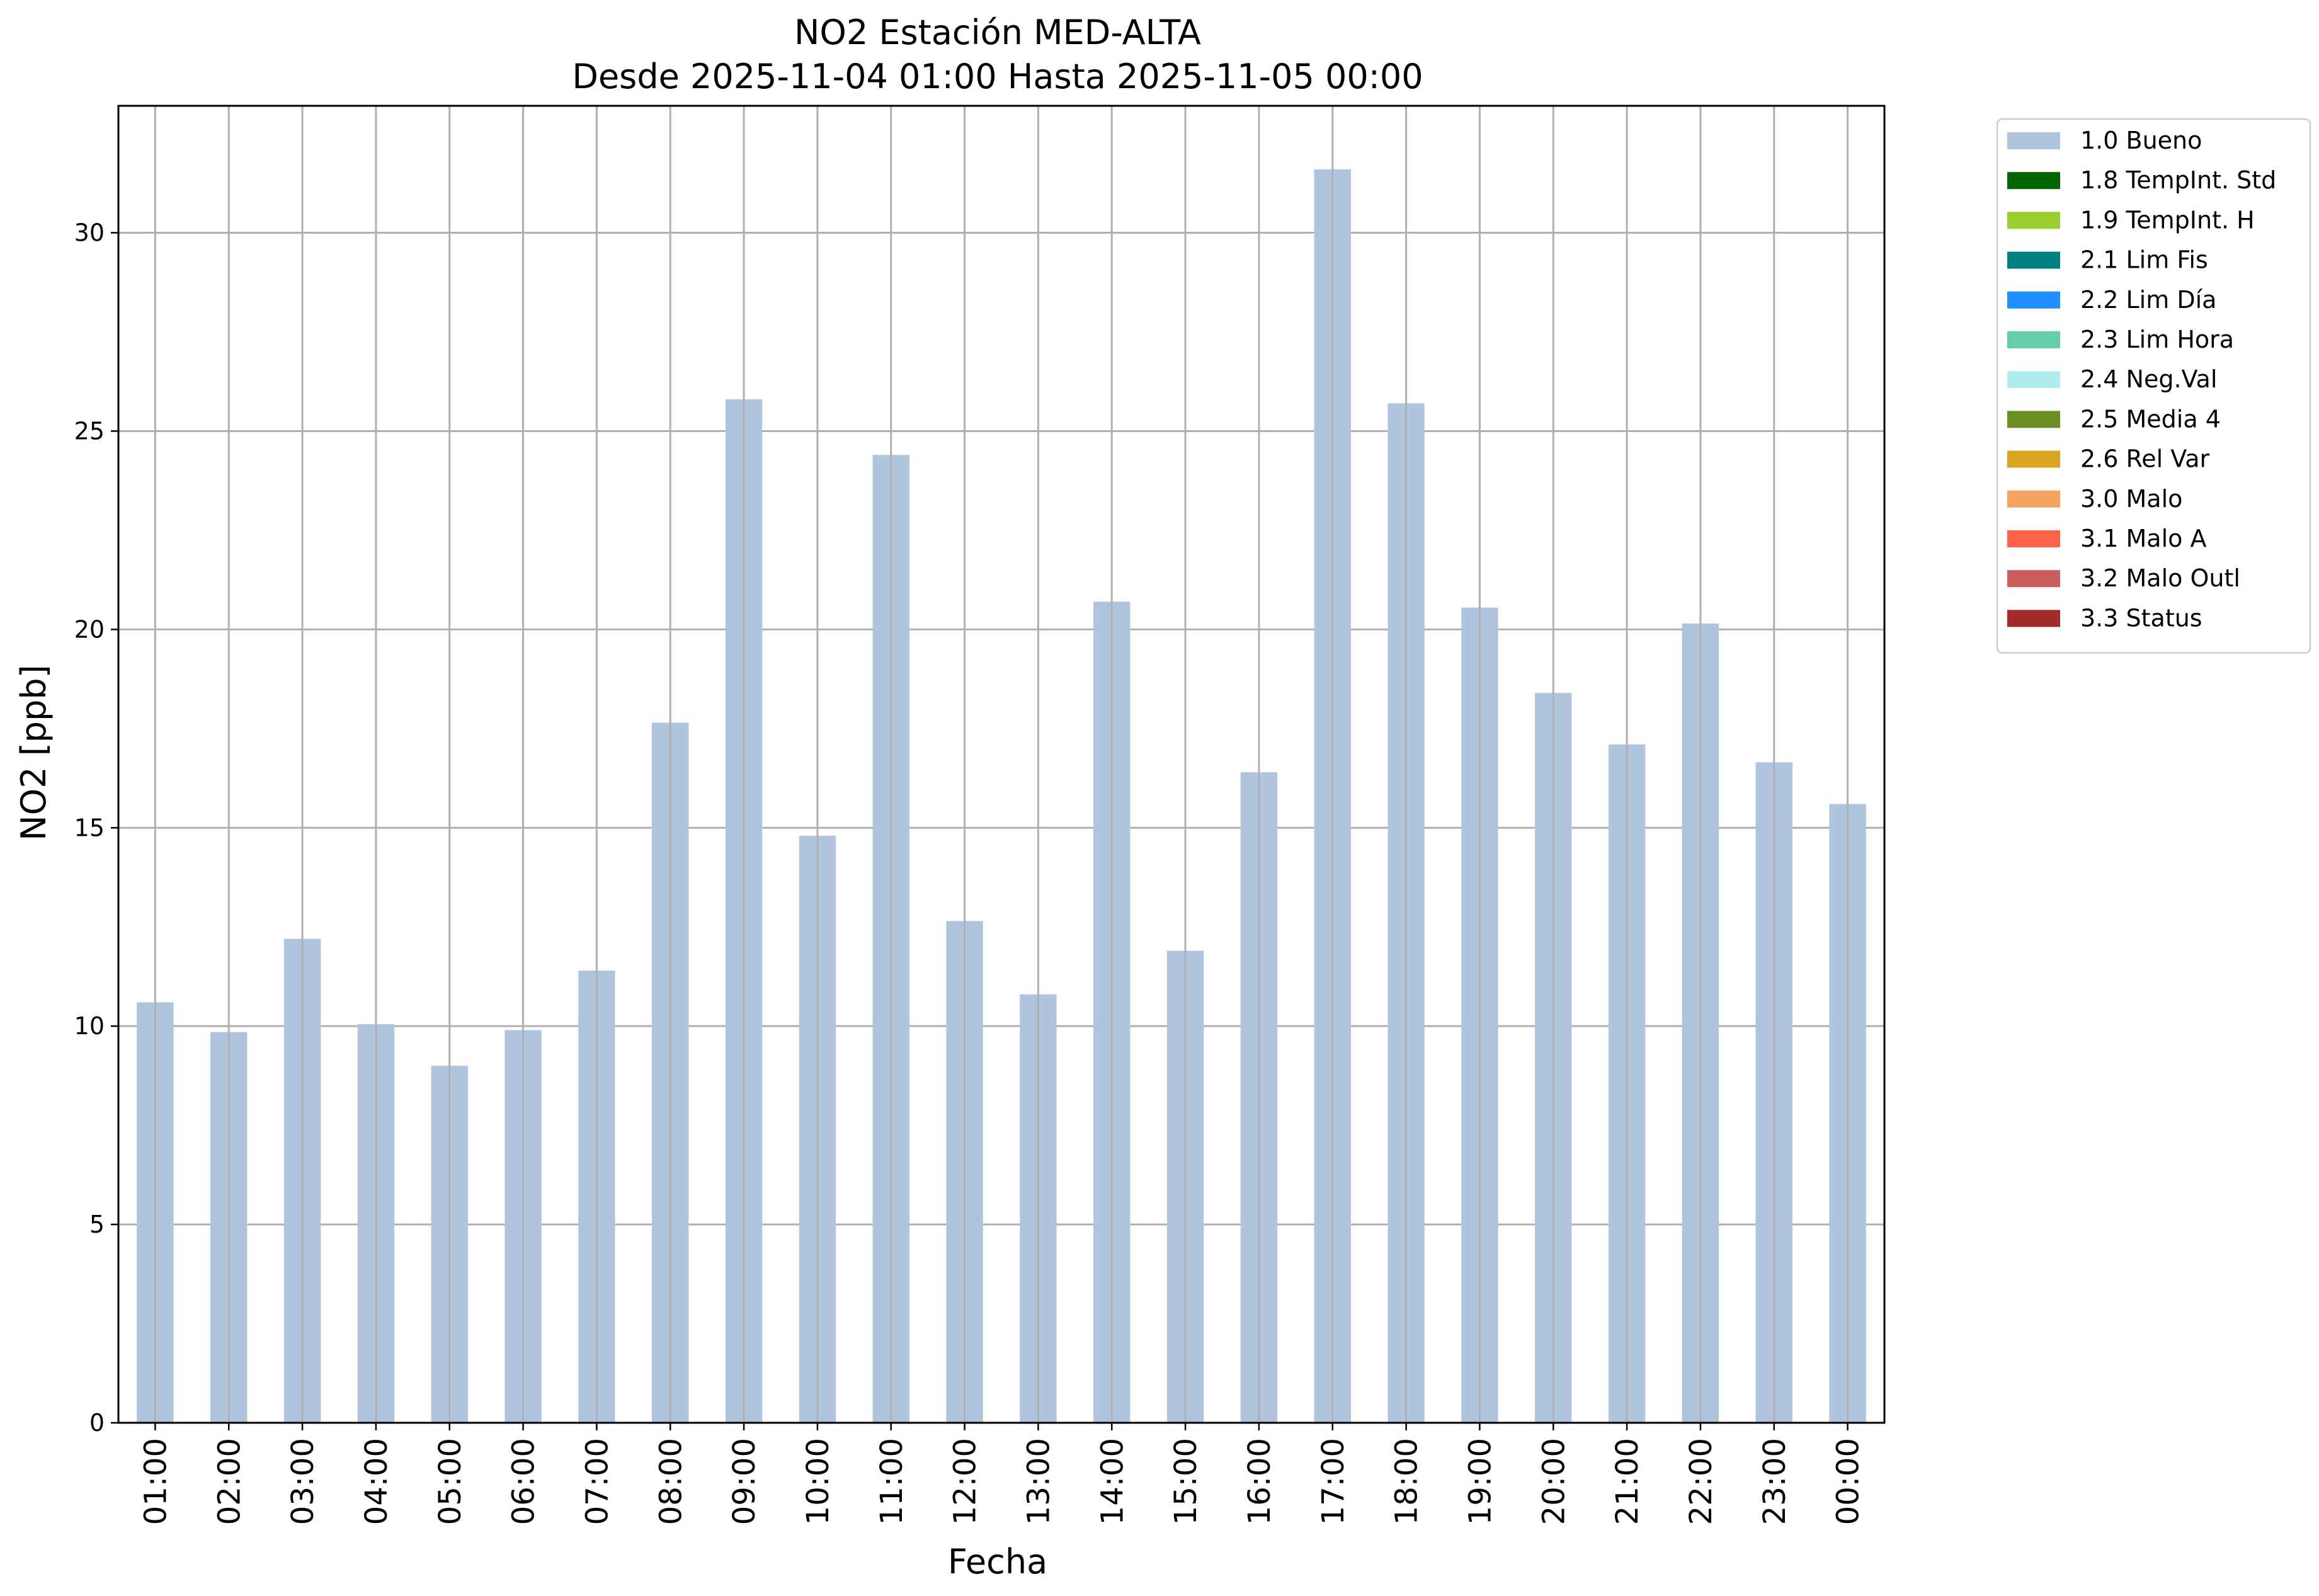 The image size is (2319, 1596). Describe the element at coordinates (2167, 220) in the screenshot. I see `legend-label: 1.9 TempInt. H` at that location.